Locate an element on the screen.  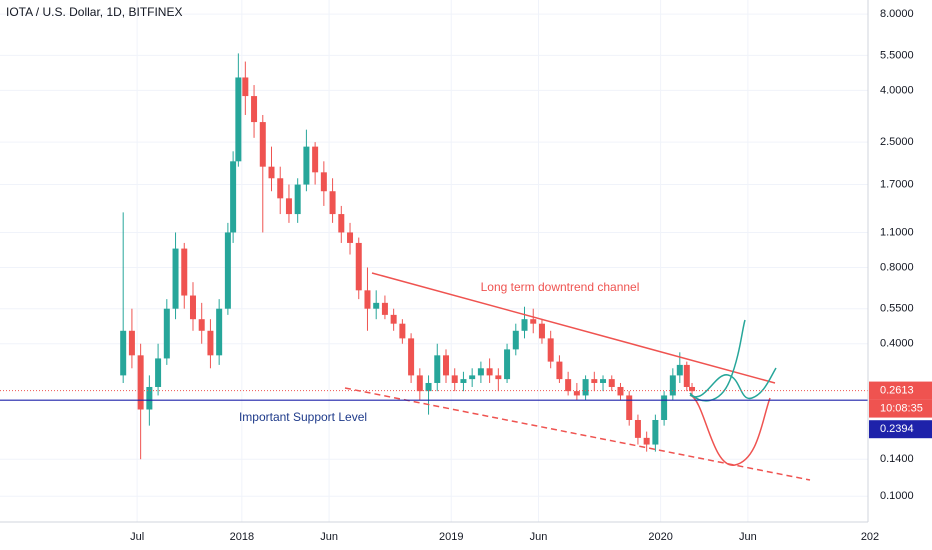
chart-title: IOTA / U.S. Dollar, 1D, BITFINEX is located at coordinates (94, 12).